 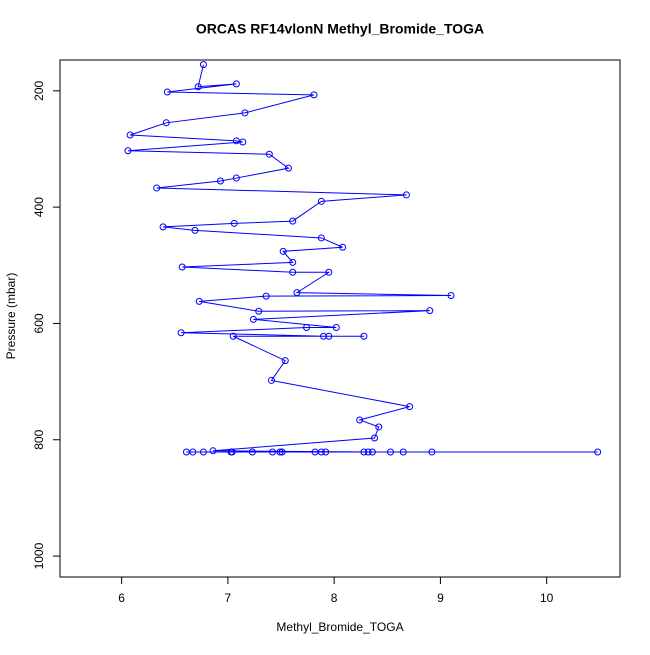 I want to click on x-axis-label: Methyl_Bromide_TOGA, so click(x=339, y=627).